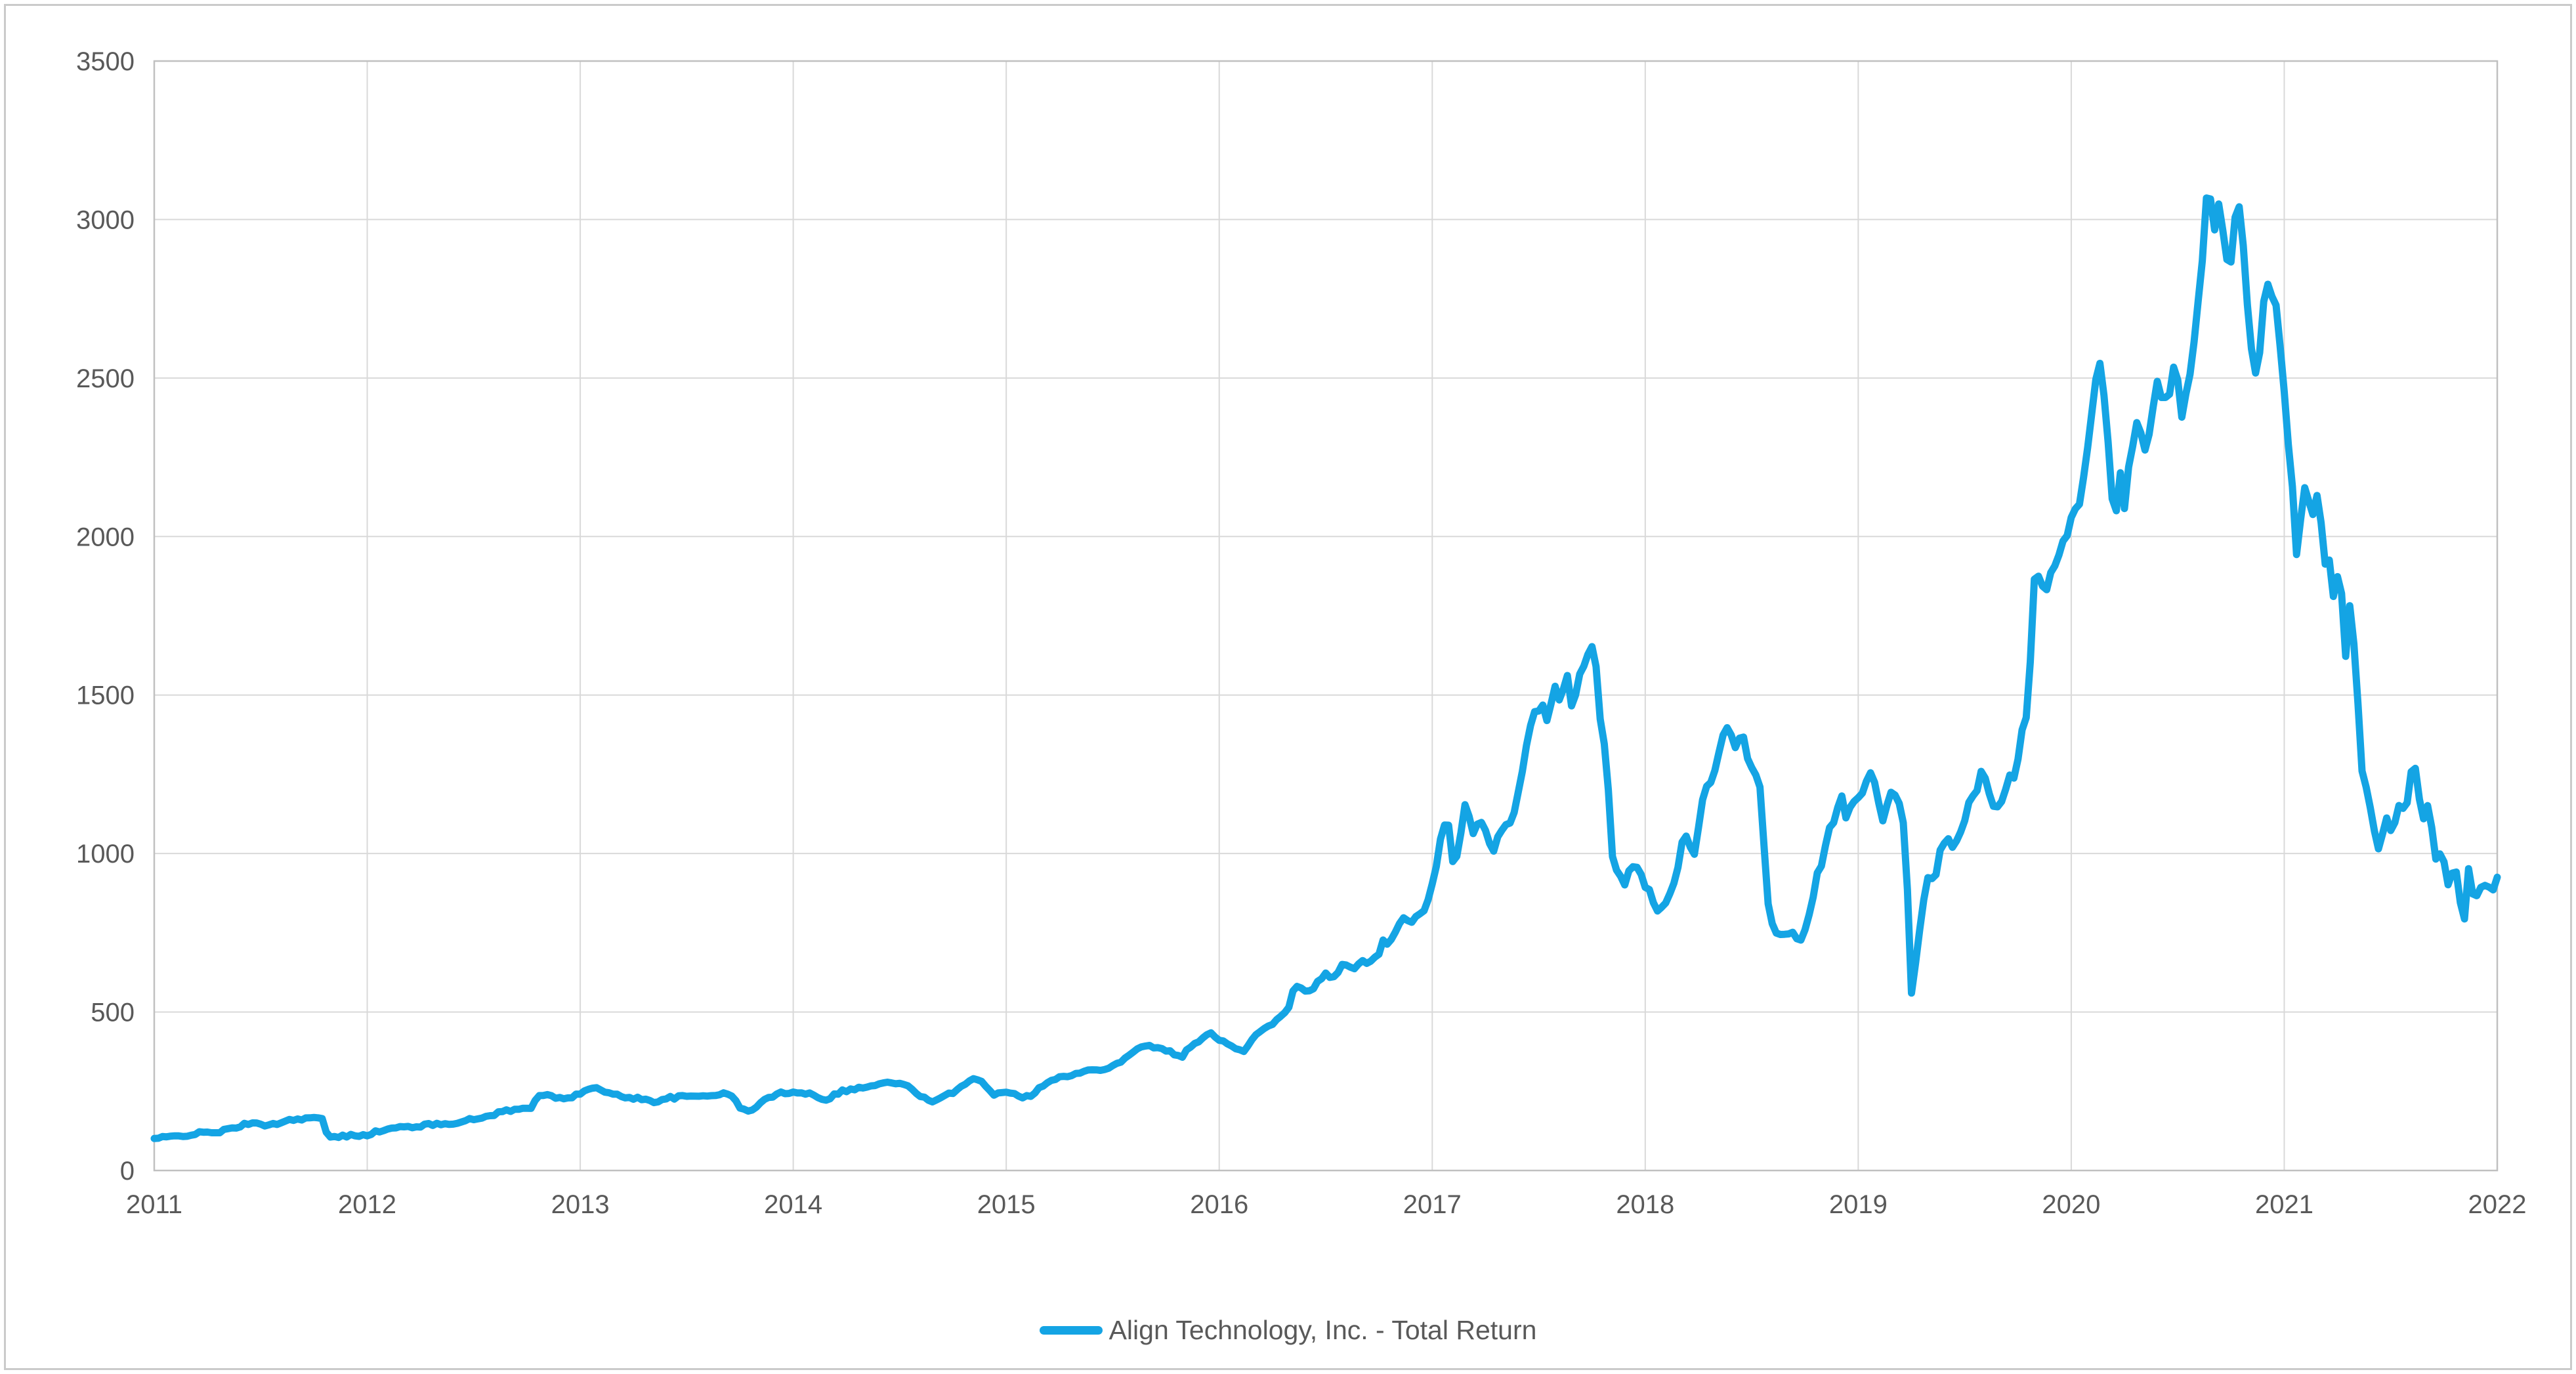 Image resolution: width=2576 pixels, height=1374 pixels. What do you see at coordinates (2497, 1204) in the screenshot?
I see `x-tick-label: 2022` at bounding box center [2497, 1204].